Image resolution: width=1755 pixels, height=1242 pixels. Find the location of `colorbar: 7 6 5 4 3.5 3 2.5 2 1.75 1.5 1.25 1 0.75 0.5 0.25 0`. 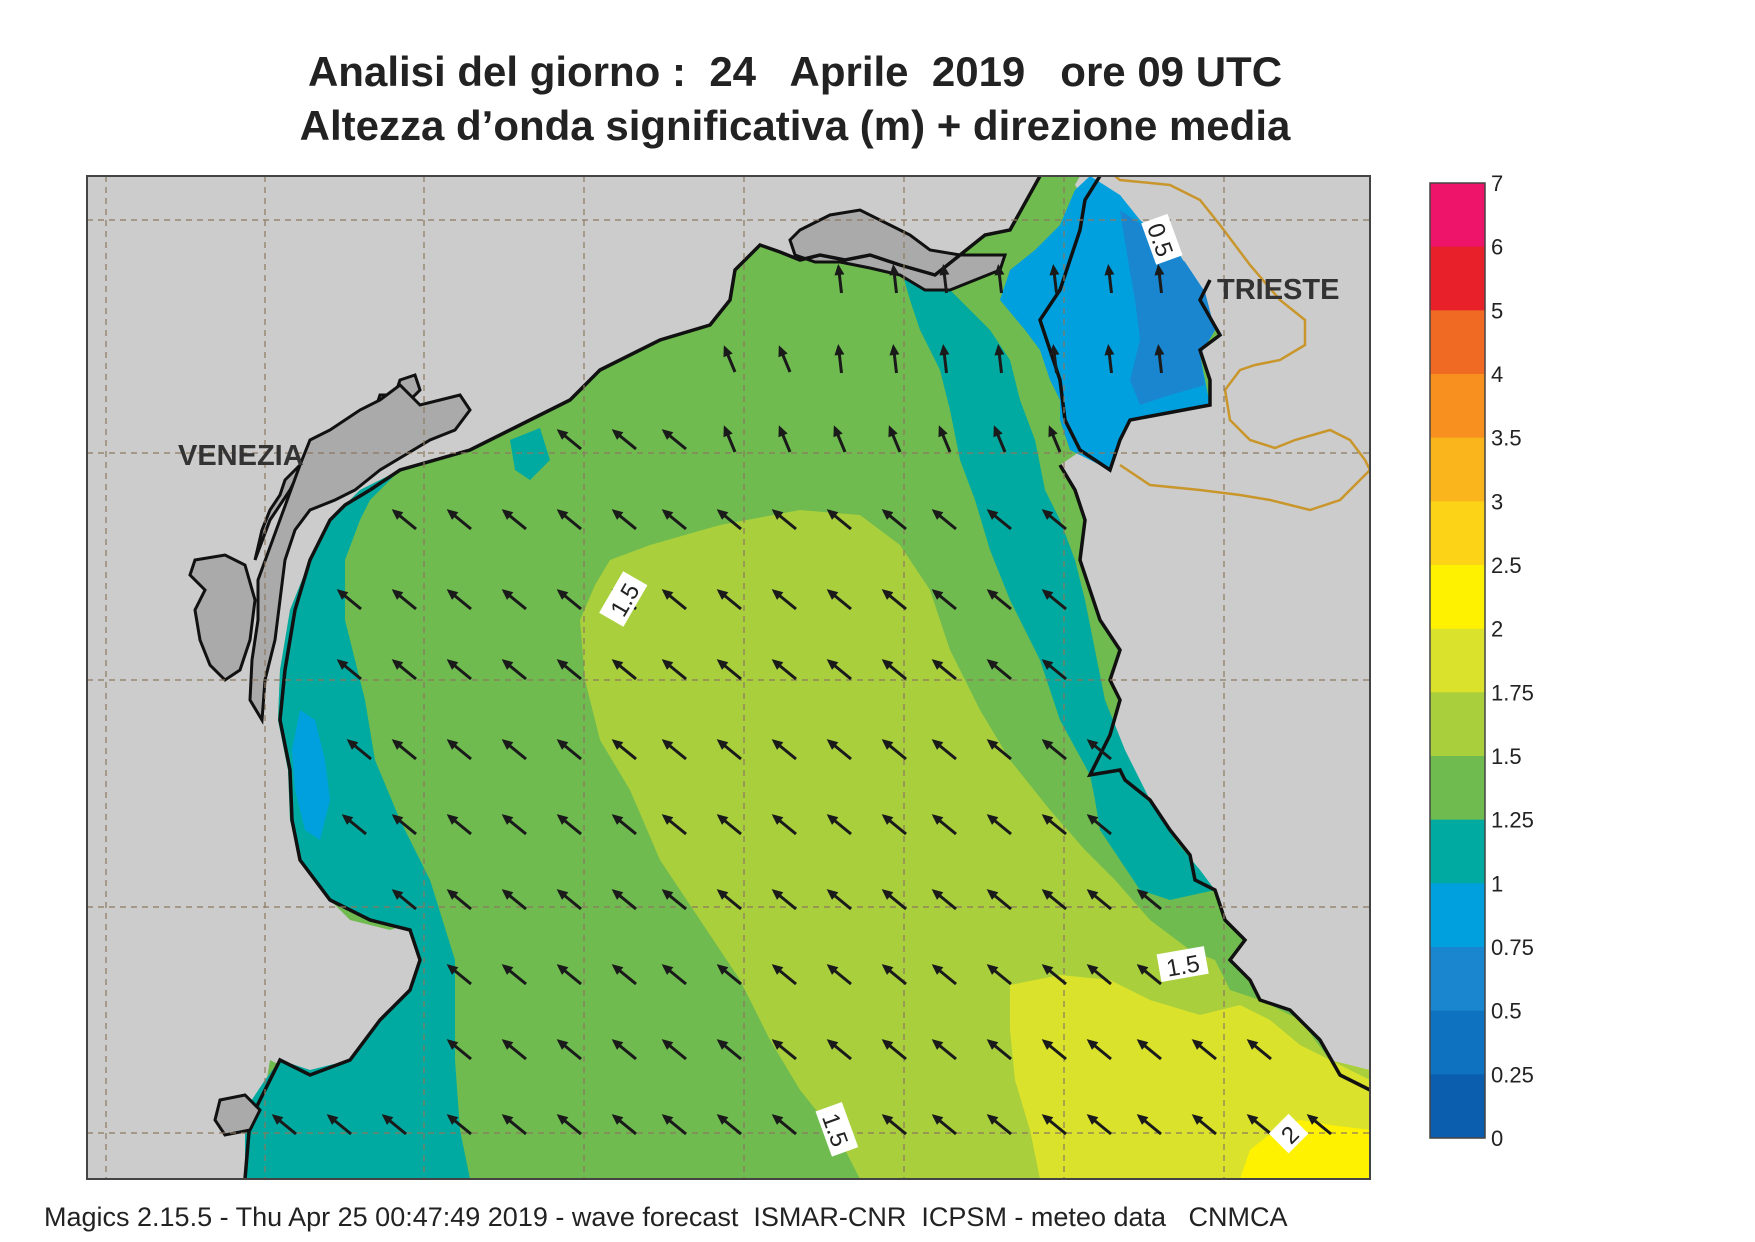

colorbar: 7 6 5 4 3.5 3 2.5 2 1.75 1.5 1.25 1 0.75 0.5 0.25 0 is located at coordinates (1481, 661).